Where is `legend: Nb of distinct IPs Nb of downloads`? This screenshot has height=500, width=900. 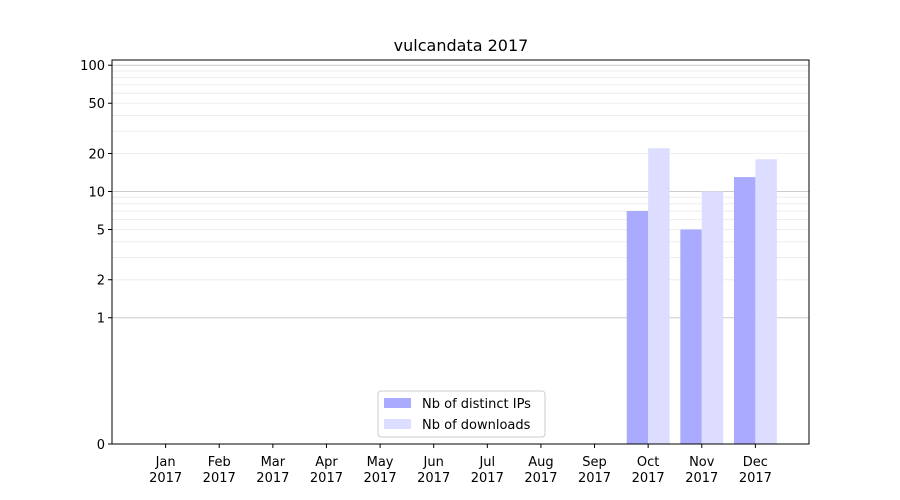 legend: Nb of distinct IPs Nb of downloads is located at coordinates (461, 414).